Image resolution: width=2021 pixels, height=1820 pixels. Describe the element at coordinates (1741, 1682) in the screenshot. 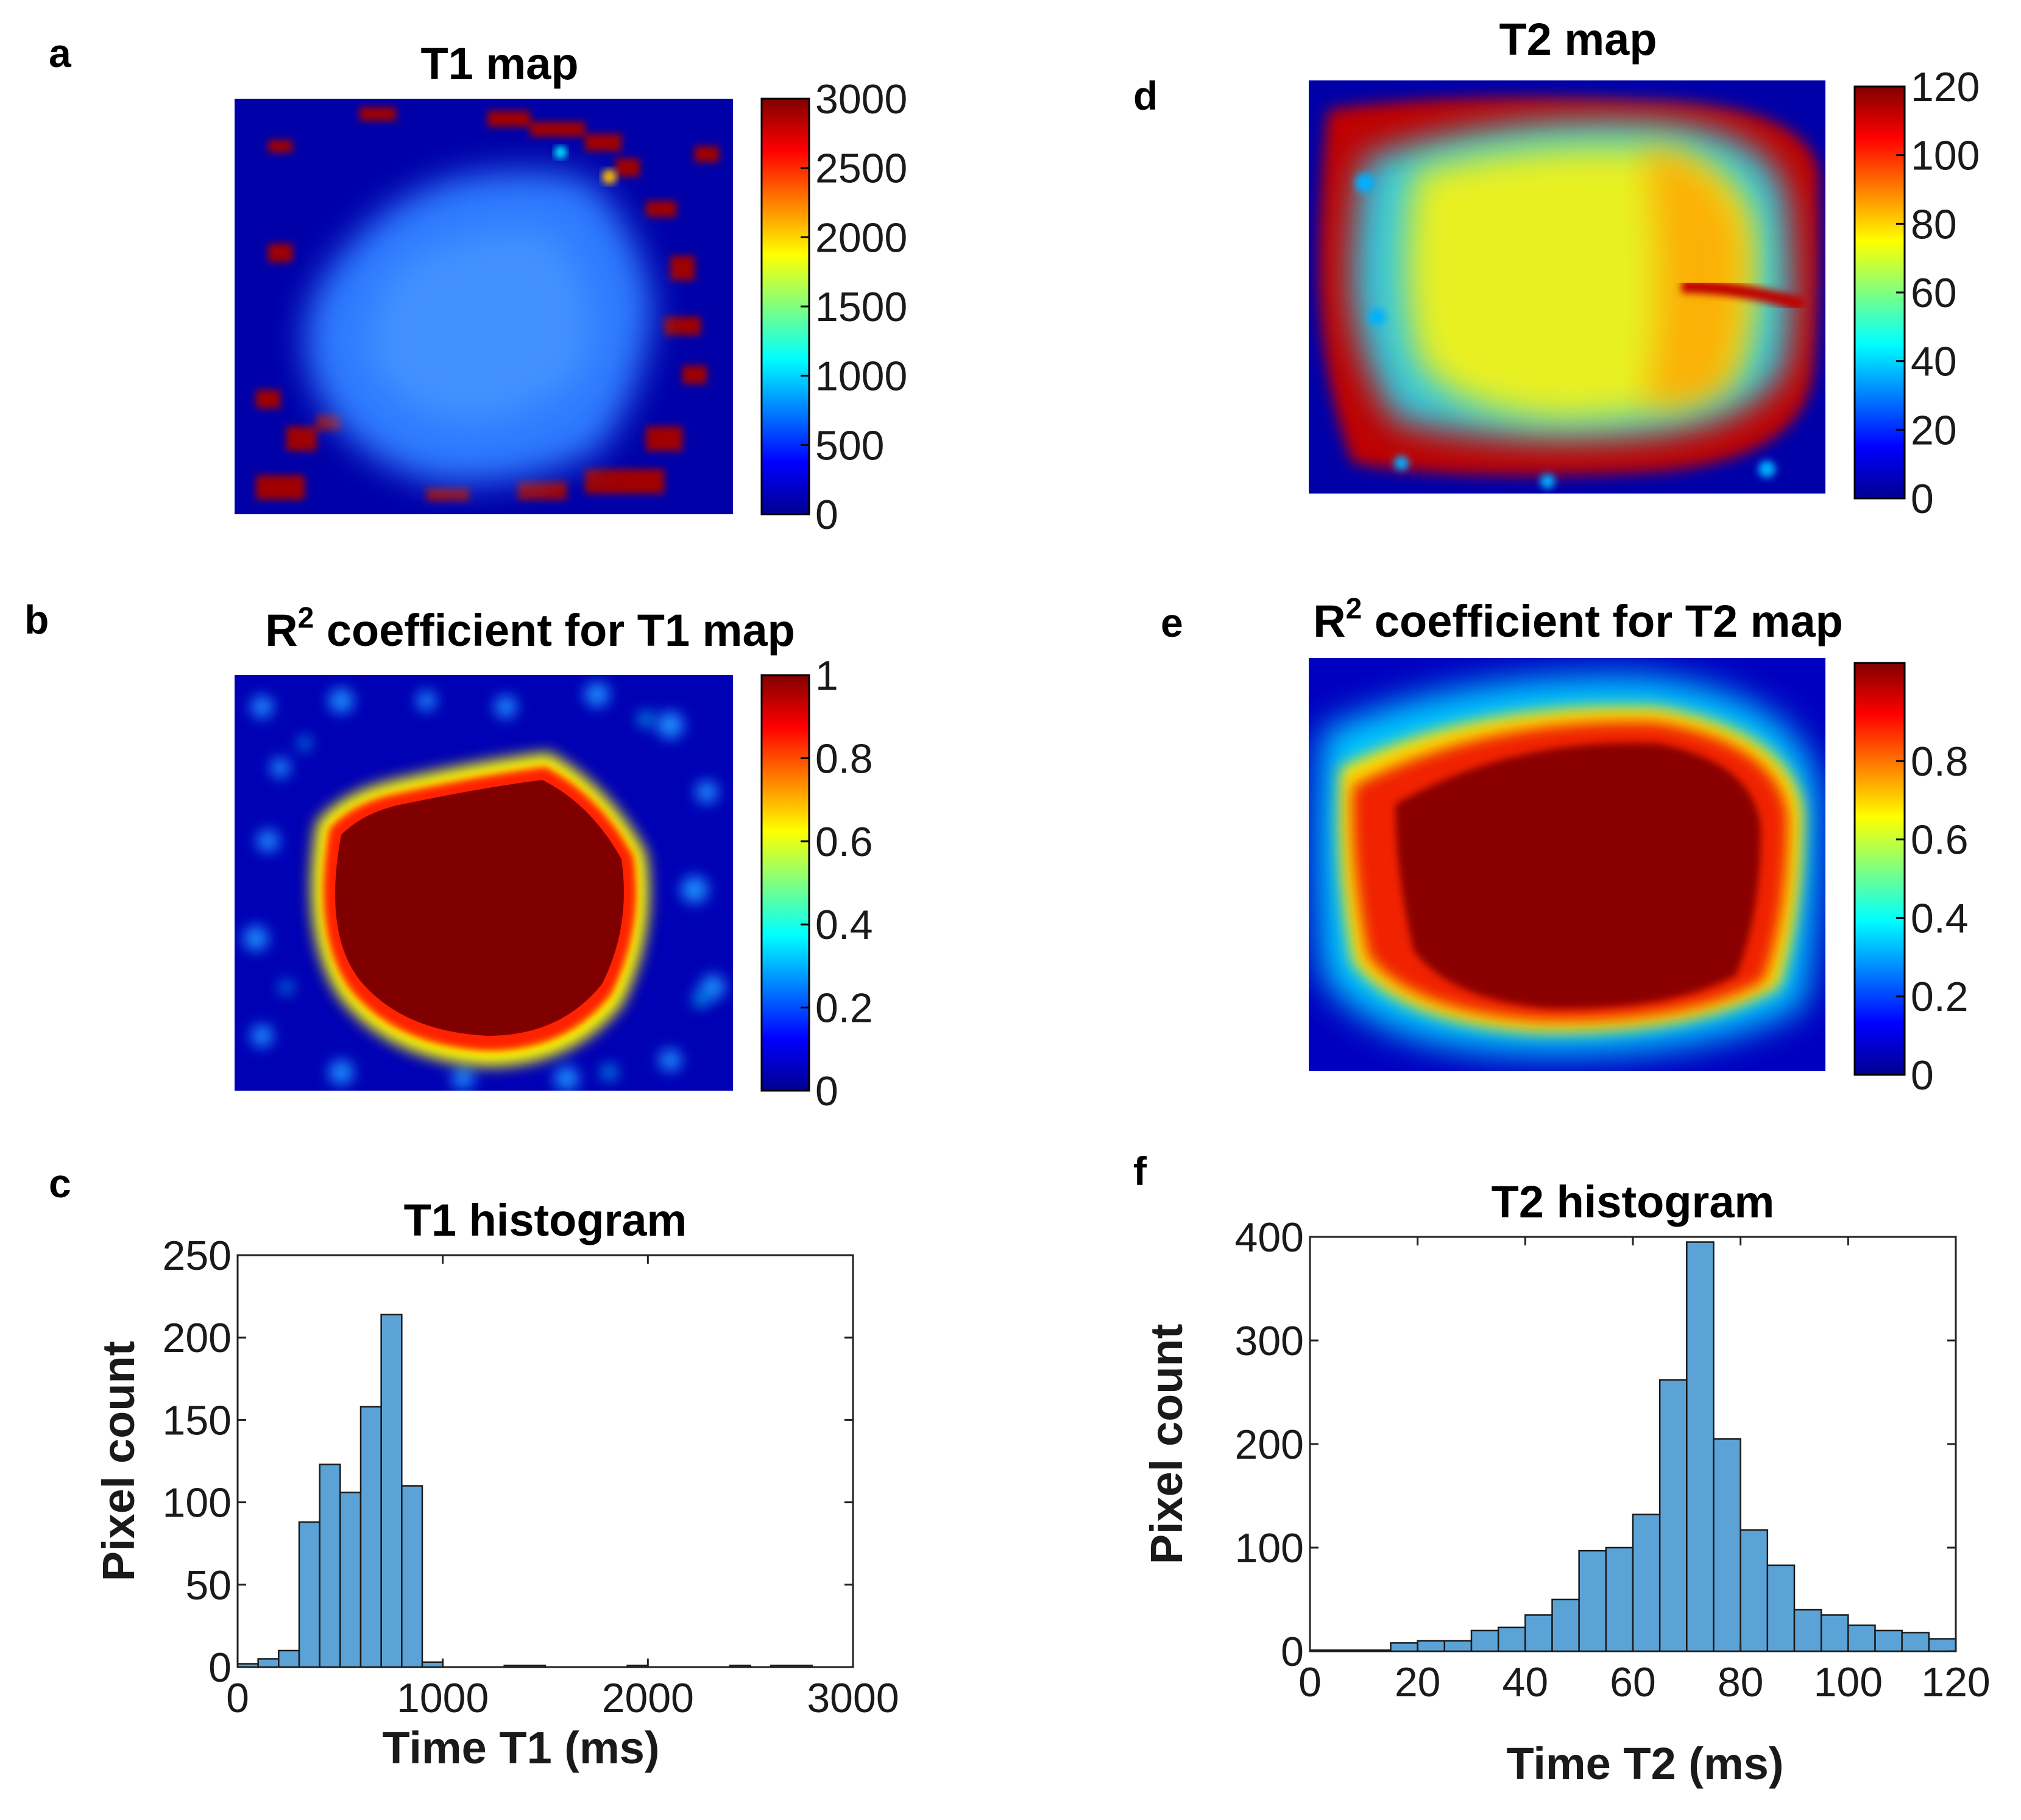

I see `x-tick-label: 80` at that location.